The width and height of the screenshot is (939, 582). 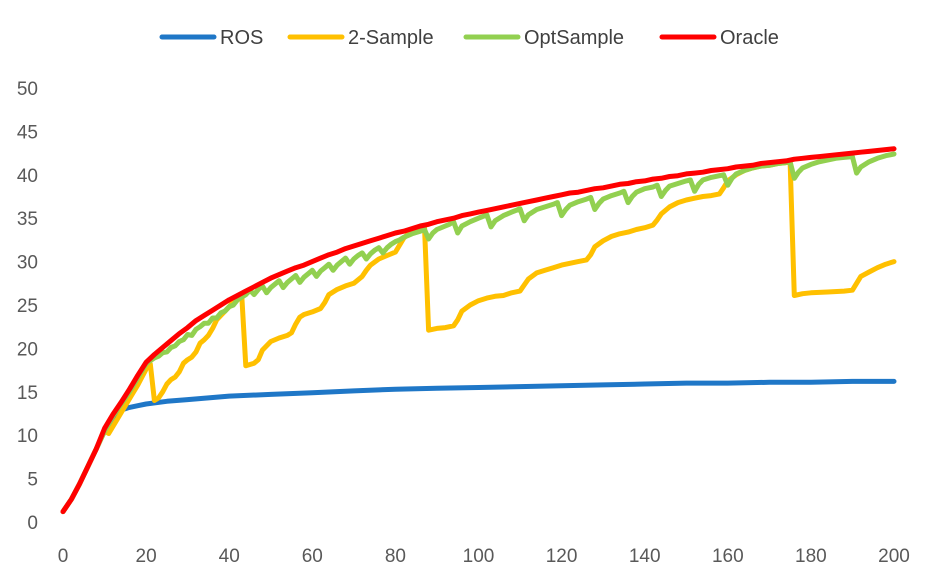 I want to click on x-tick-label: 20, so click(x=146, y=556).